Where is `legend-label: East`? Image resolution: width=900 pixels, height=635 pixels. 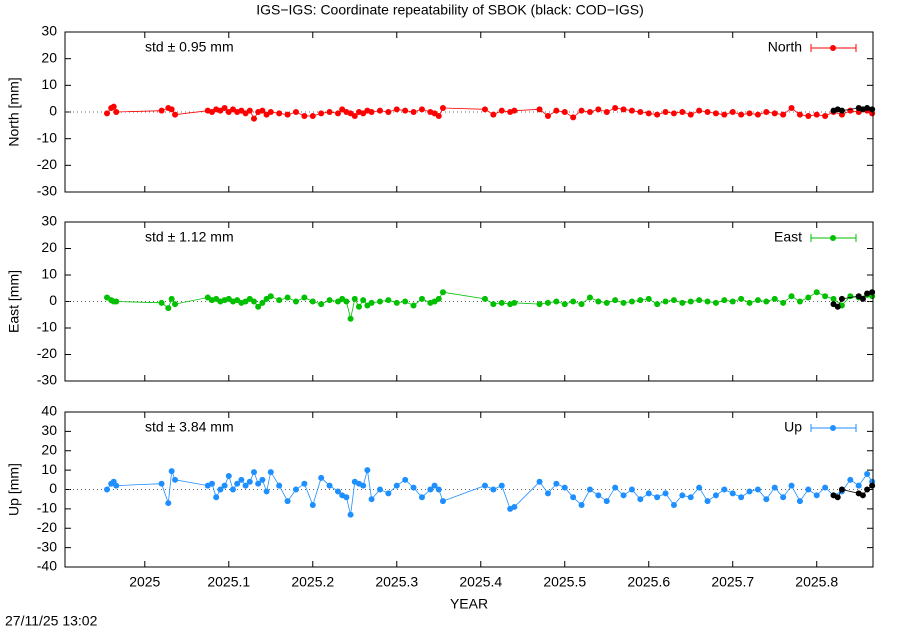
legend-label: East is located at coordinates (788, 237).